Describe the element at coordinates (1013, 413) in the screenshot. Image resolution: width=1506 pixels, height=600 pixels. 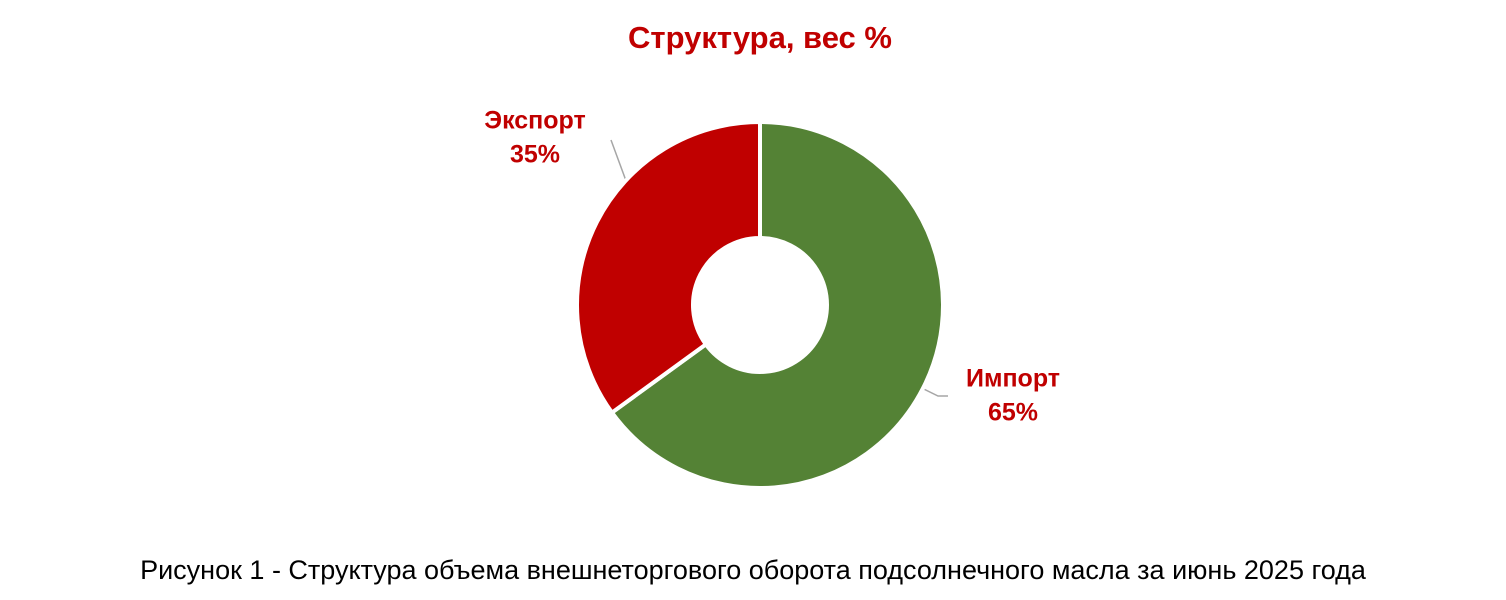
I see `value-label: 65%` at that location.